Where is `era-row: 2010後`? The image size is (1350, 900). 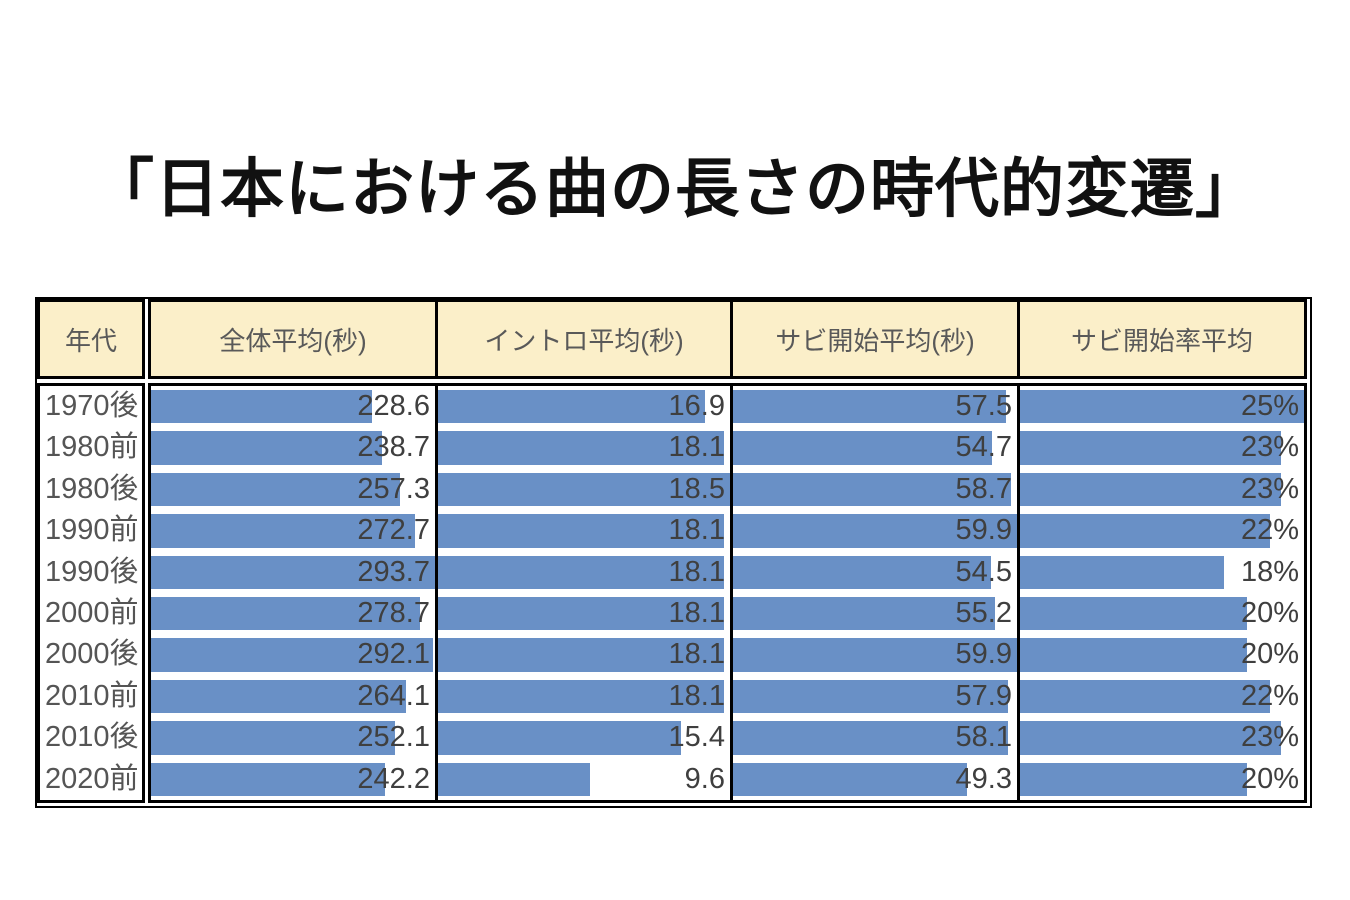 era-row: 2010後 is located at coordinates (91, 737).